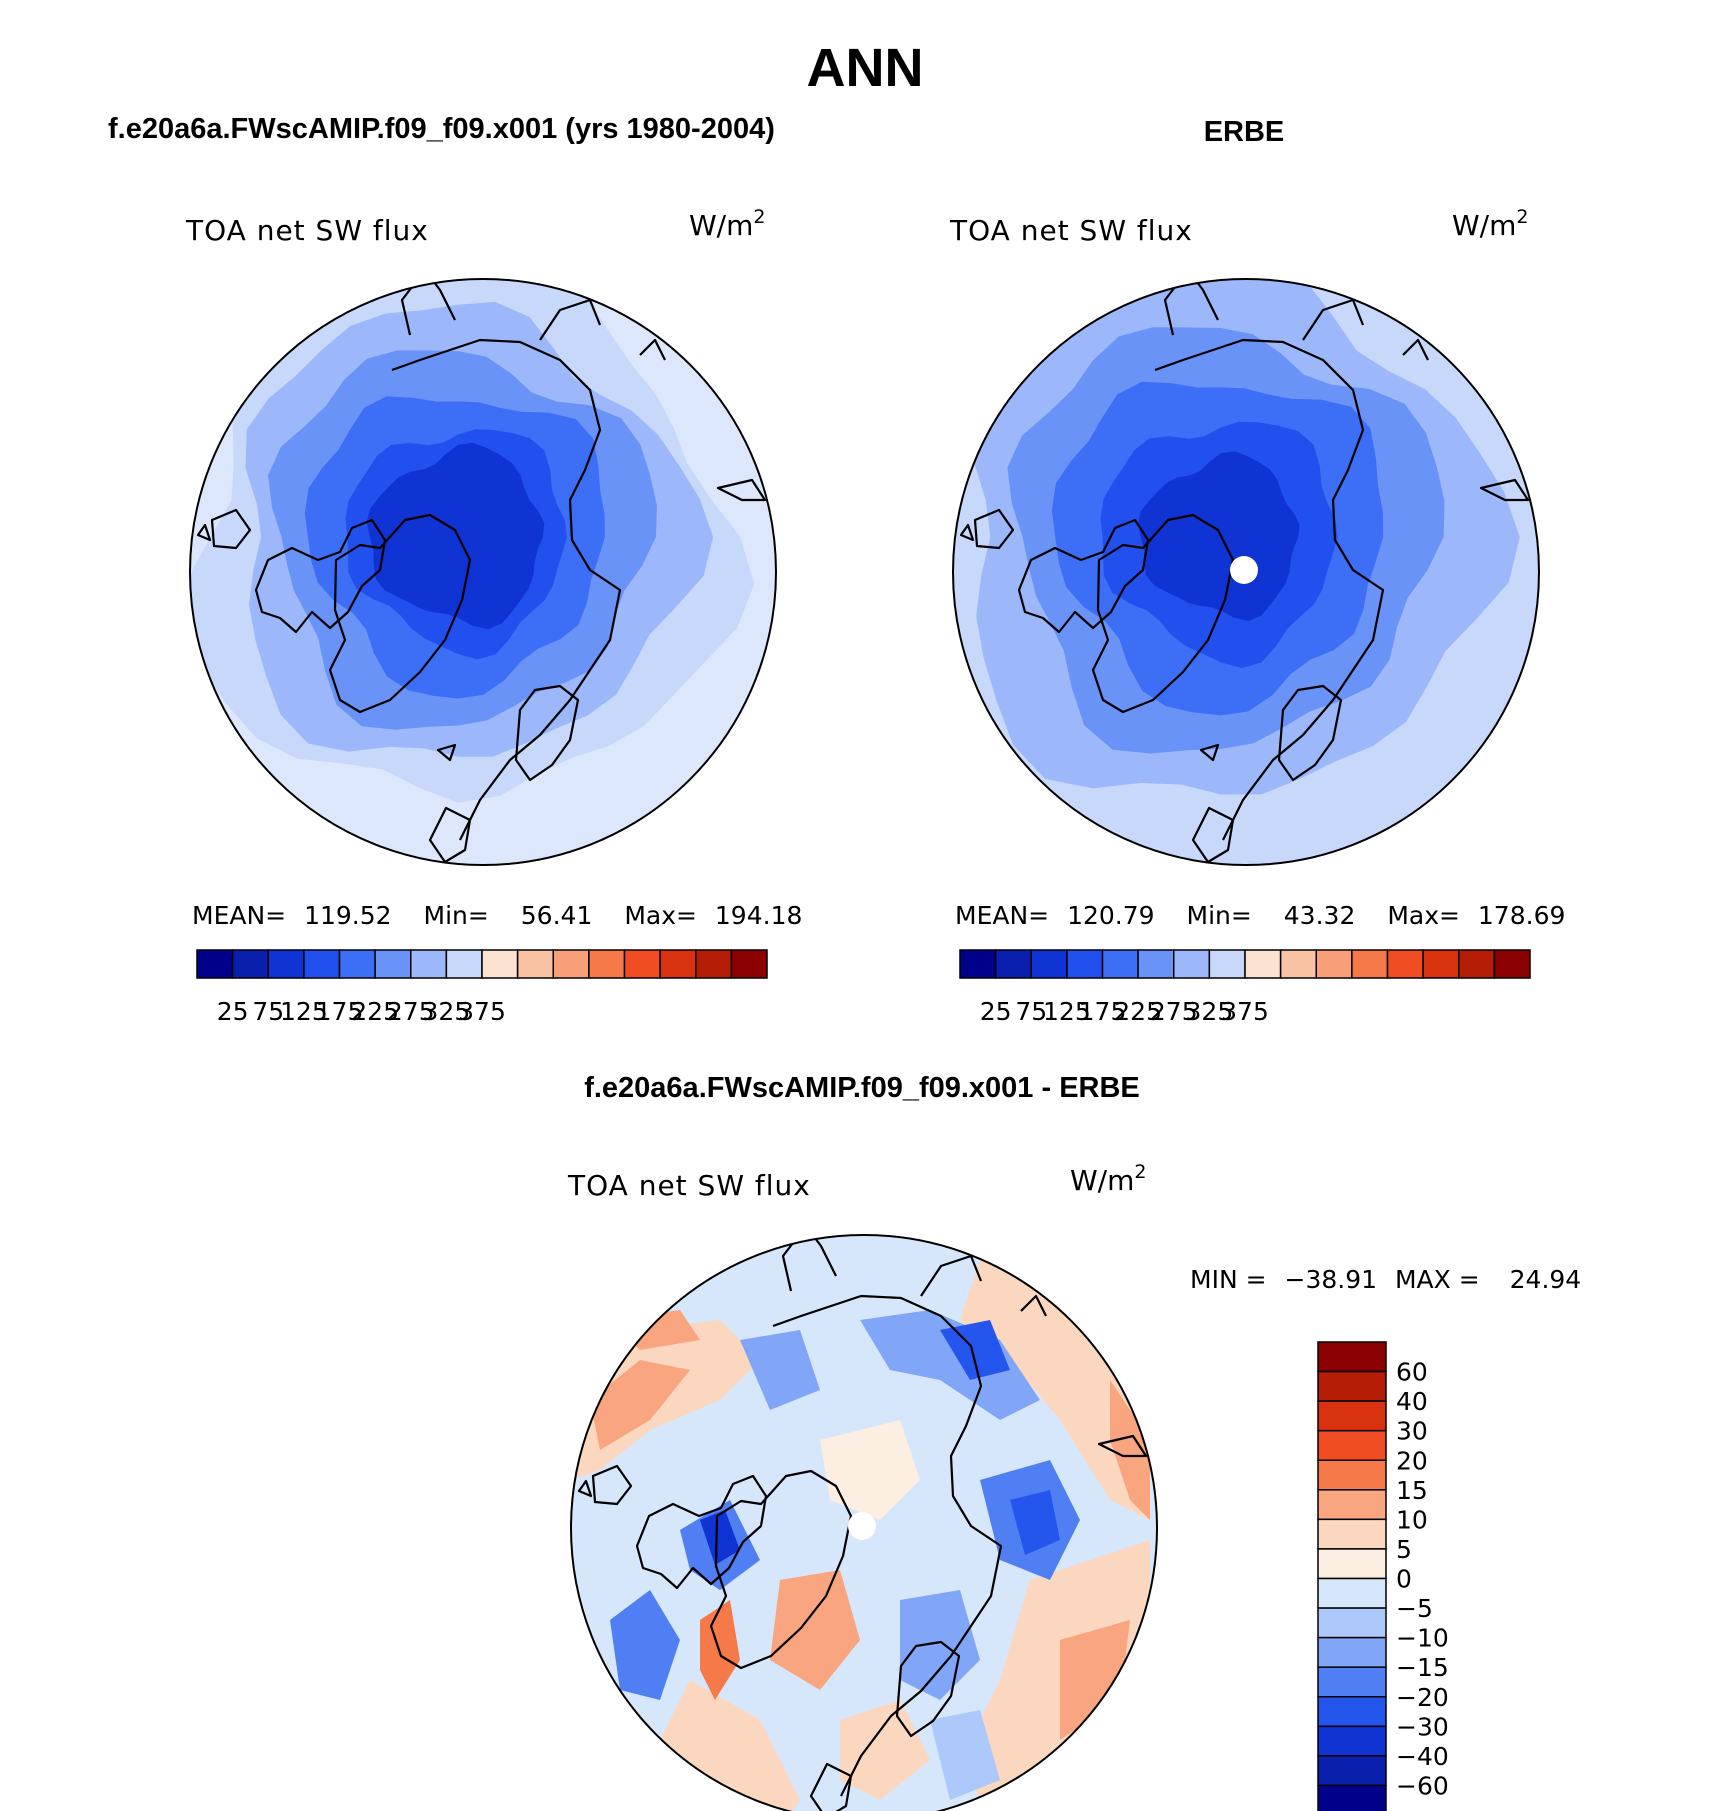 The height and width of the screenshot is (1811, 1710). I want to click on model-colorbar-tick: 25, so click(233, 1011).